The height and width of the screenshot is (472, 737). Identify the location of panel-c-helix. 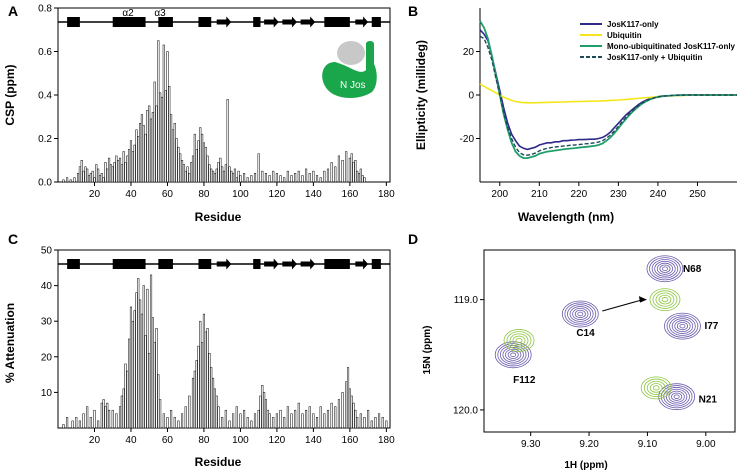
(257, 264).